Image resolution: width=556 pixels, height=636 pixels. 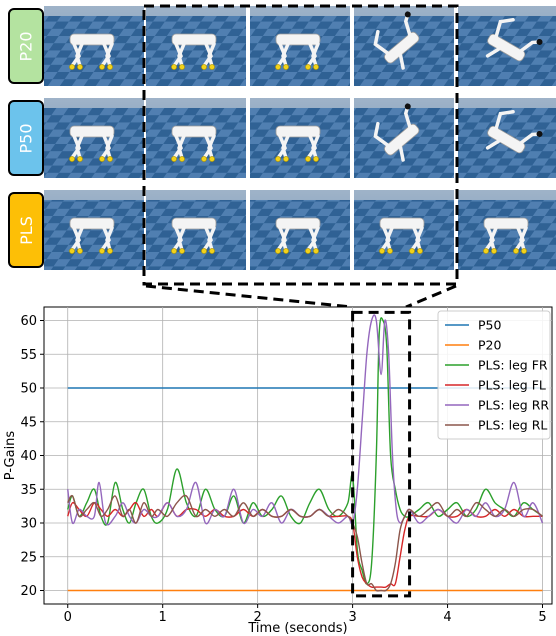 What do you see at coordinates (10, 456) in the screenshot?
I see `y-axis-label: P-Gains` at bounding box center [10, 456].